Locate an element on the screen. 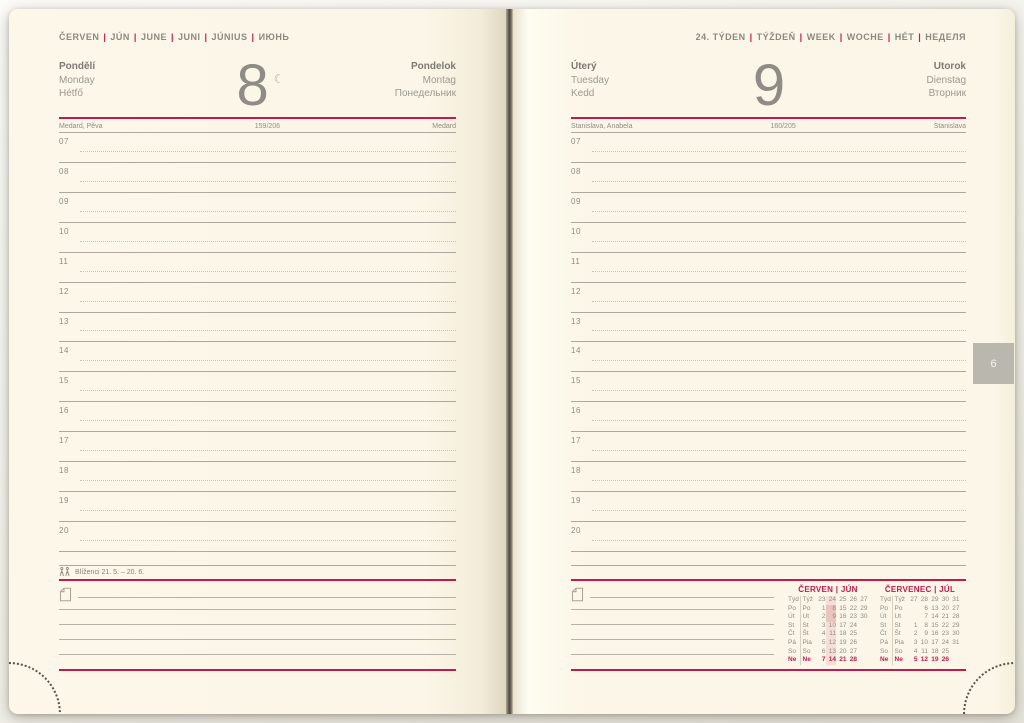 This screenshot has width=1024, height=723. calendar-day: 18 is located at coordinates (935, 651).